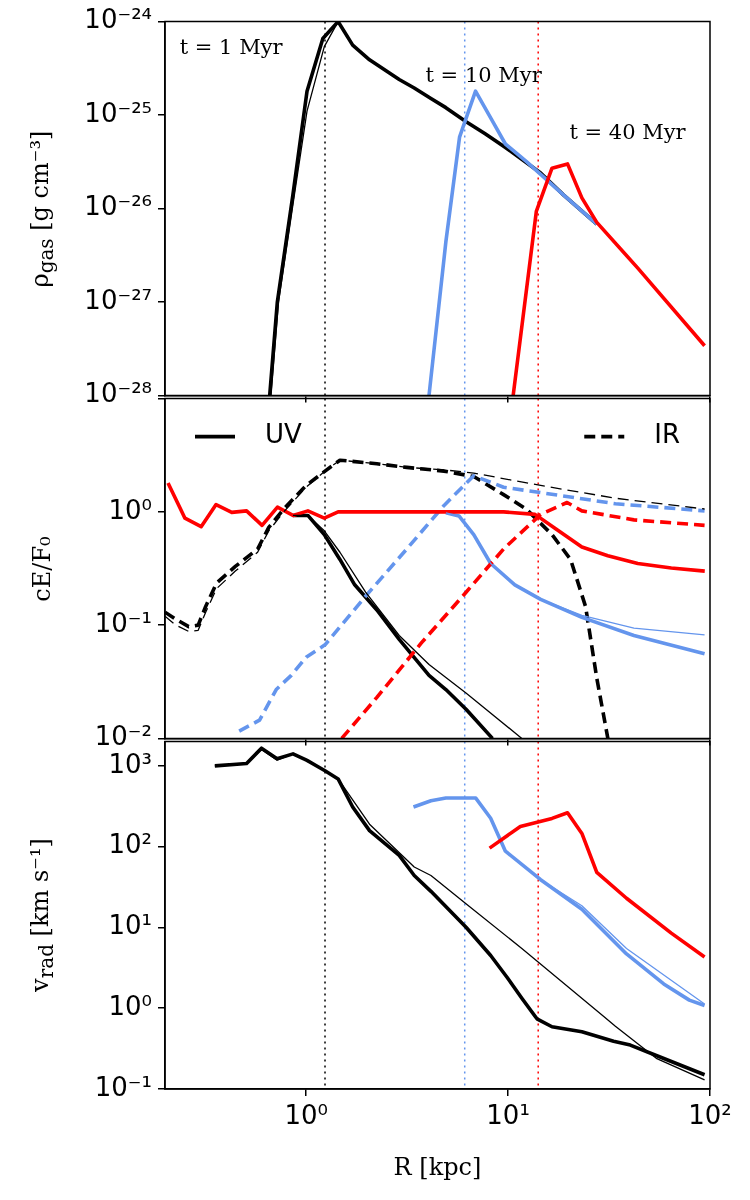 The image size is (750, 1200). Describe the element at coordinates (628, 132) in the screenshot. I see `annotation: t = 40 Myr` at that location.